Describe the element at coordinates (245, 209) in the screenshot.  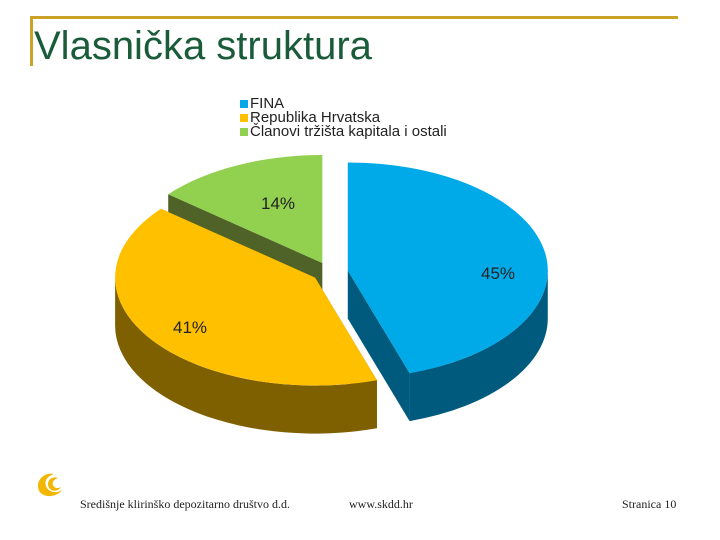
I see `pie-slice-clanovi` at that location.